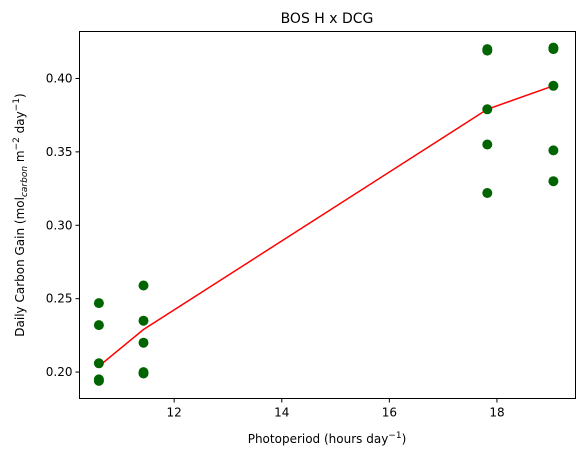  Describe the element at coordinates (404, 439) in the screenshot. I see `x-axis-label-tail: )` at that location.